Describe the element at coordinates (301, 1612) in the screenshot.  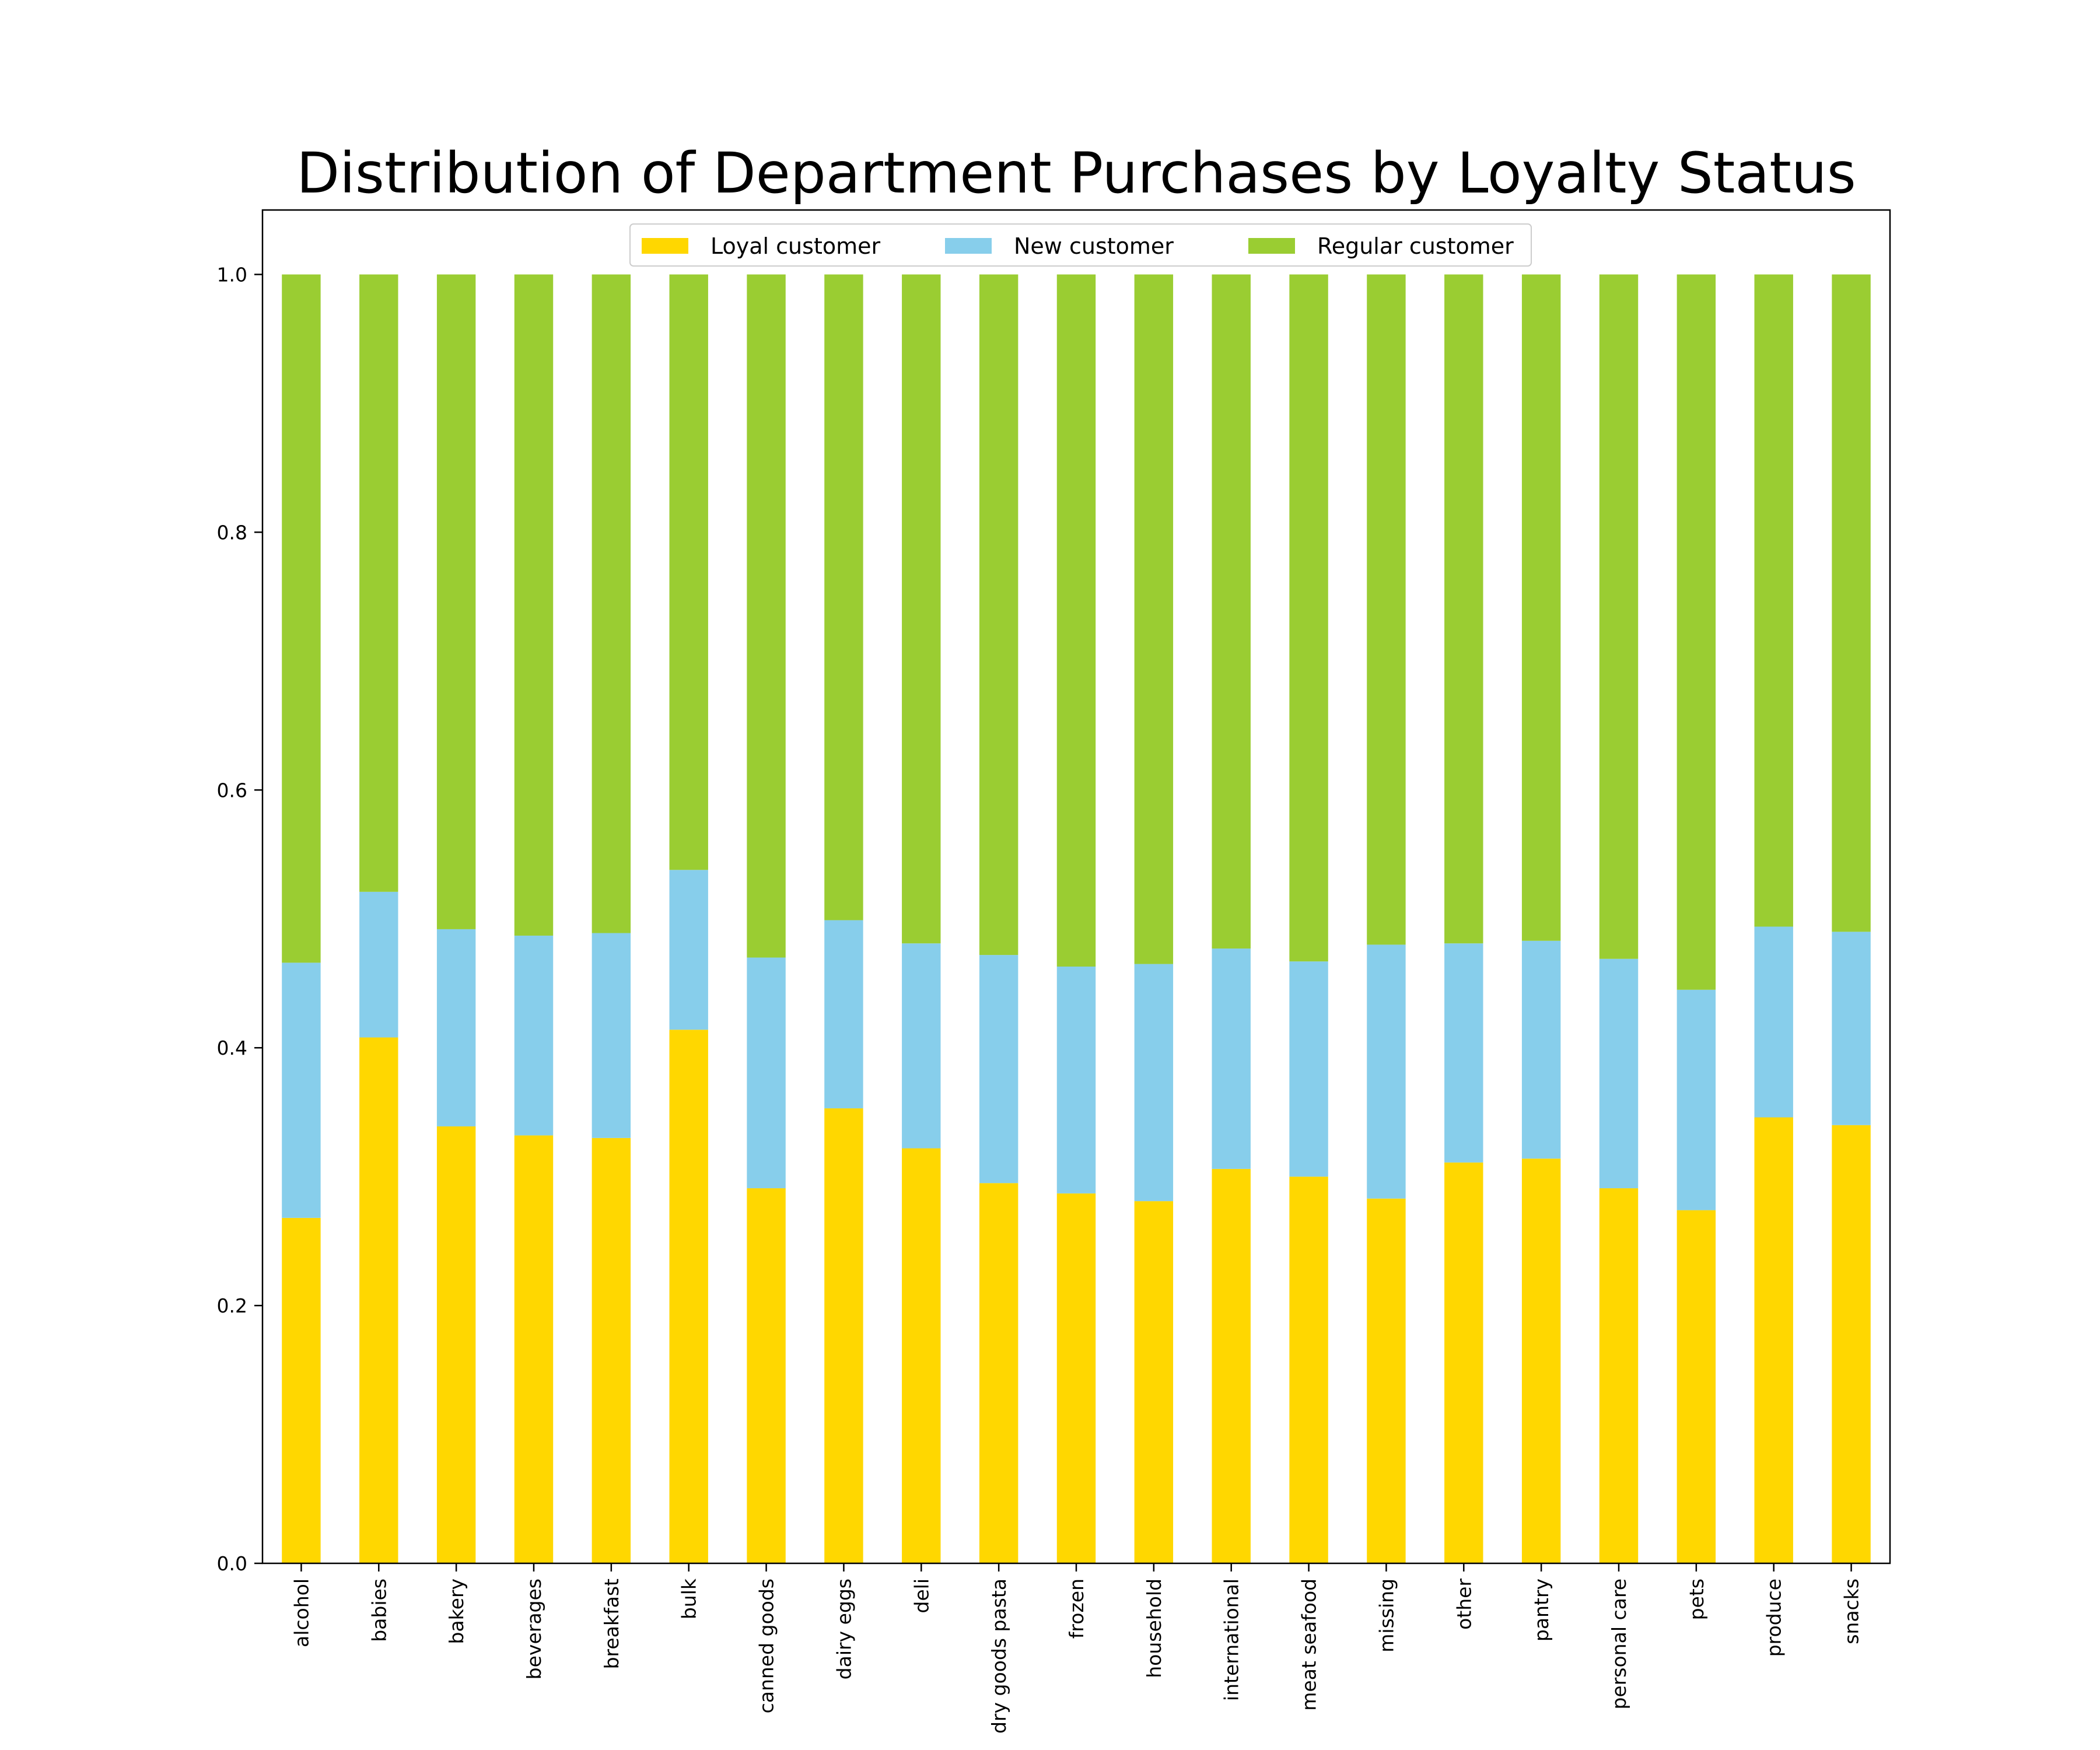
I see `x-tick-label: alcohol` at that location.